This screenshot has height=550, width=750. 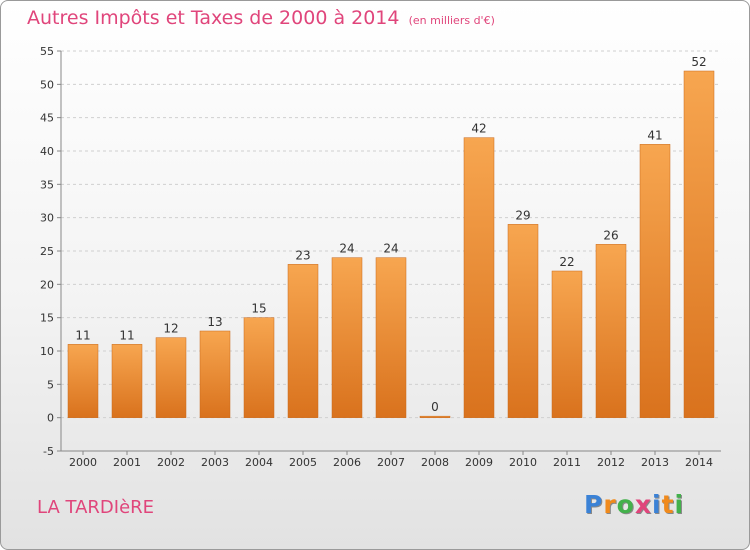 I want to click on y-tick-label: 20, so click(x=47, y=284).